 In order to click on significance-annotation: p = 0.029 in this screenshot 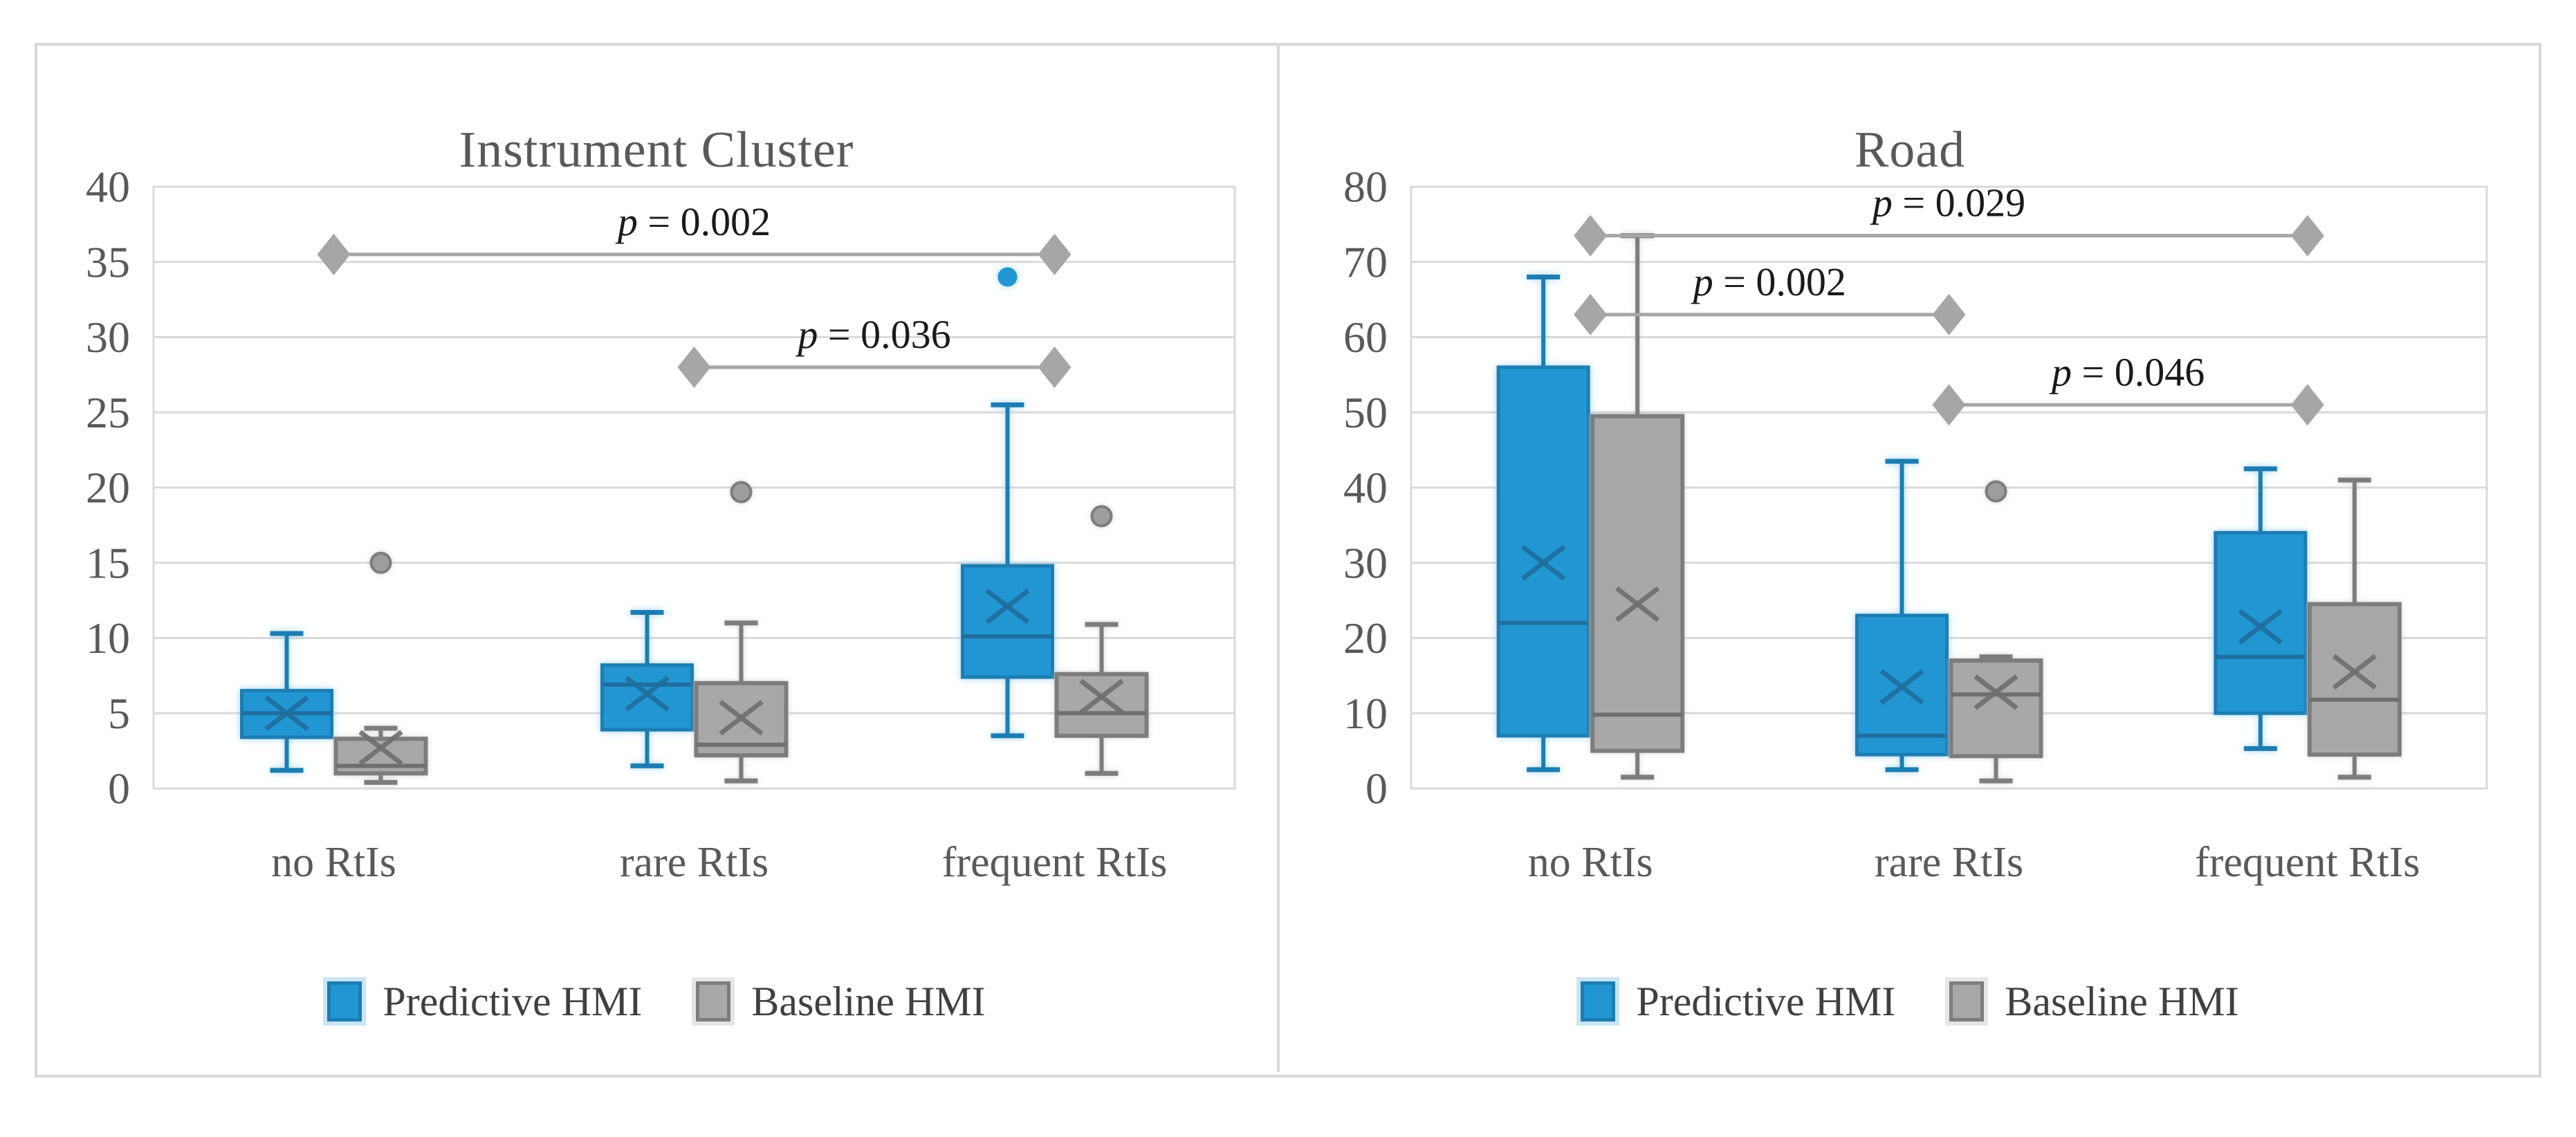, I will do `click(1949, 219)`.